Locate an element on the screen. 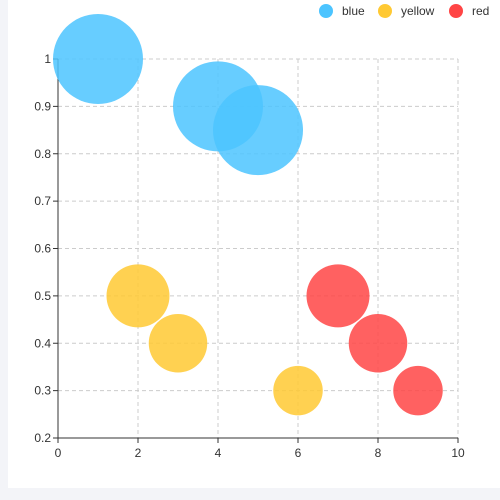 The width and height of the screenshot is (500, 500). x-tick-label: 4 is located at coordinates (218, 453).